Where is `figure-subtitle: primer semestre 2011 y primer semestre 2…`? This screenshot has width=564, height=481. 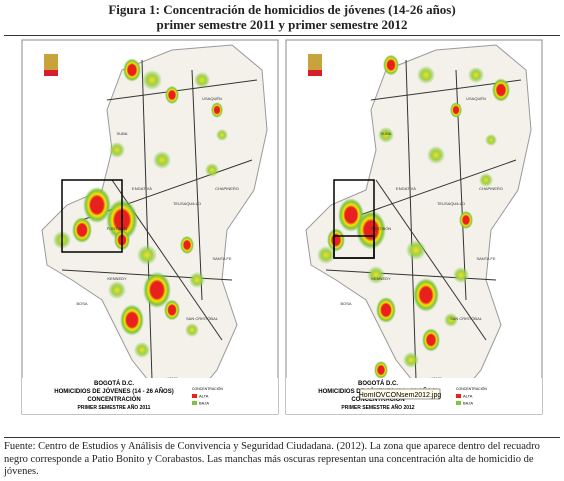 figure-subtitle: primer semestre 2011 y primer semestre 2… is located at coordinates (282, 24).